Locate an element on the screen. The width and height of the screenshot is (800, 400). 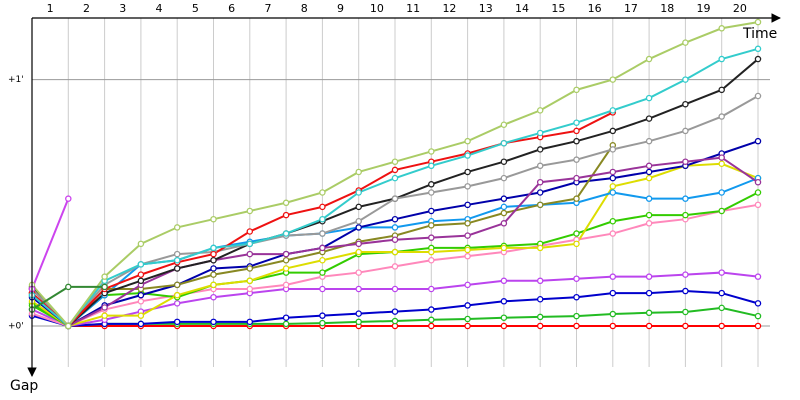
x-tick-label: 7 is located at coordinates (267, 8).